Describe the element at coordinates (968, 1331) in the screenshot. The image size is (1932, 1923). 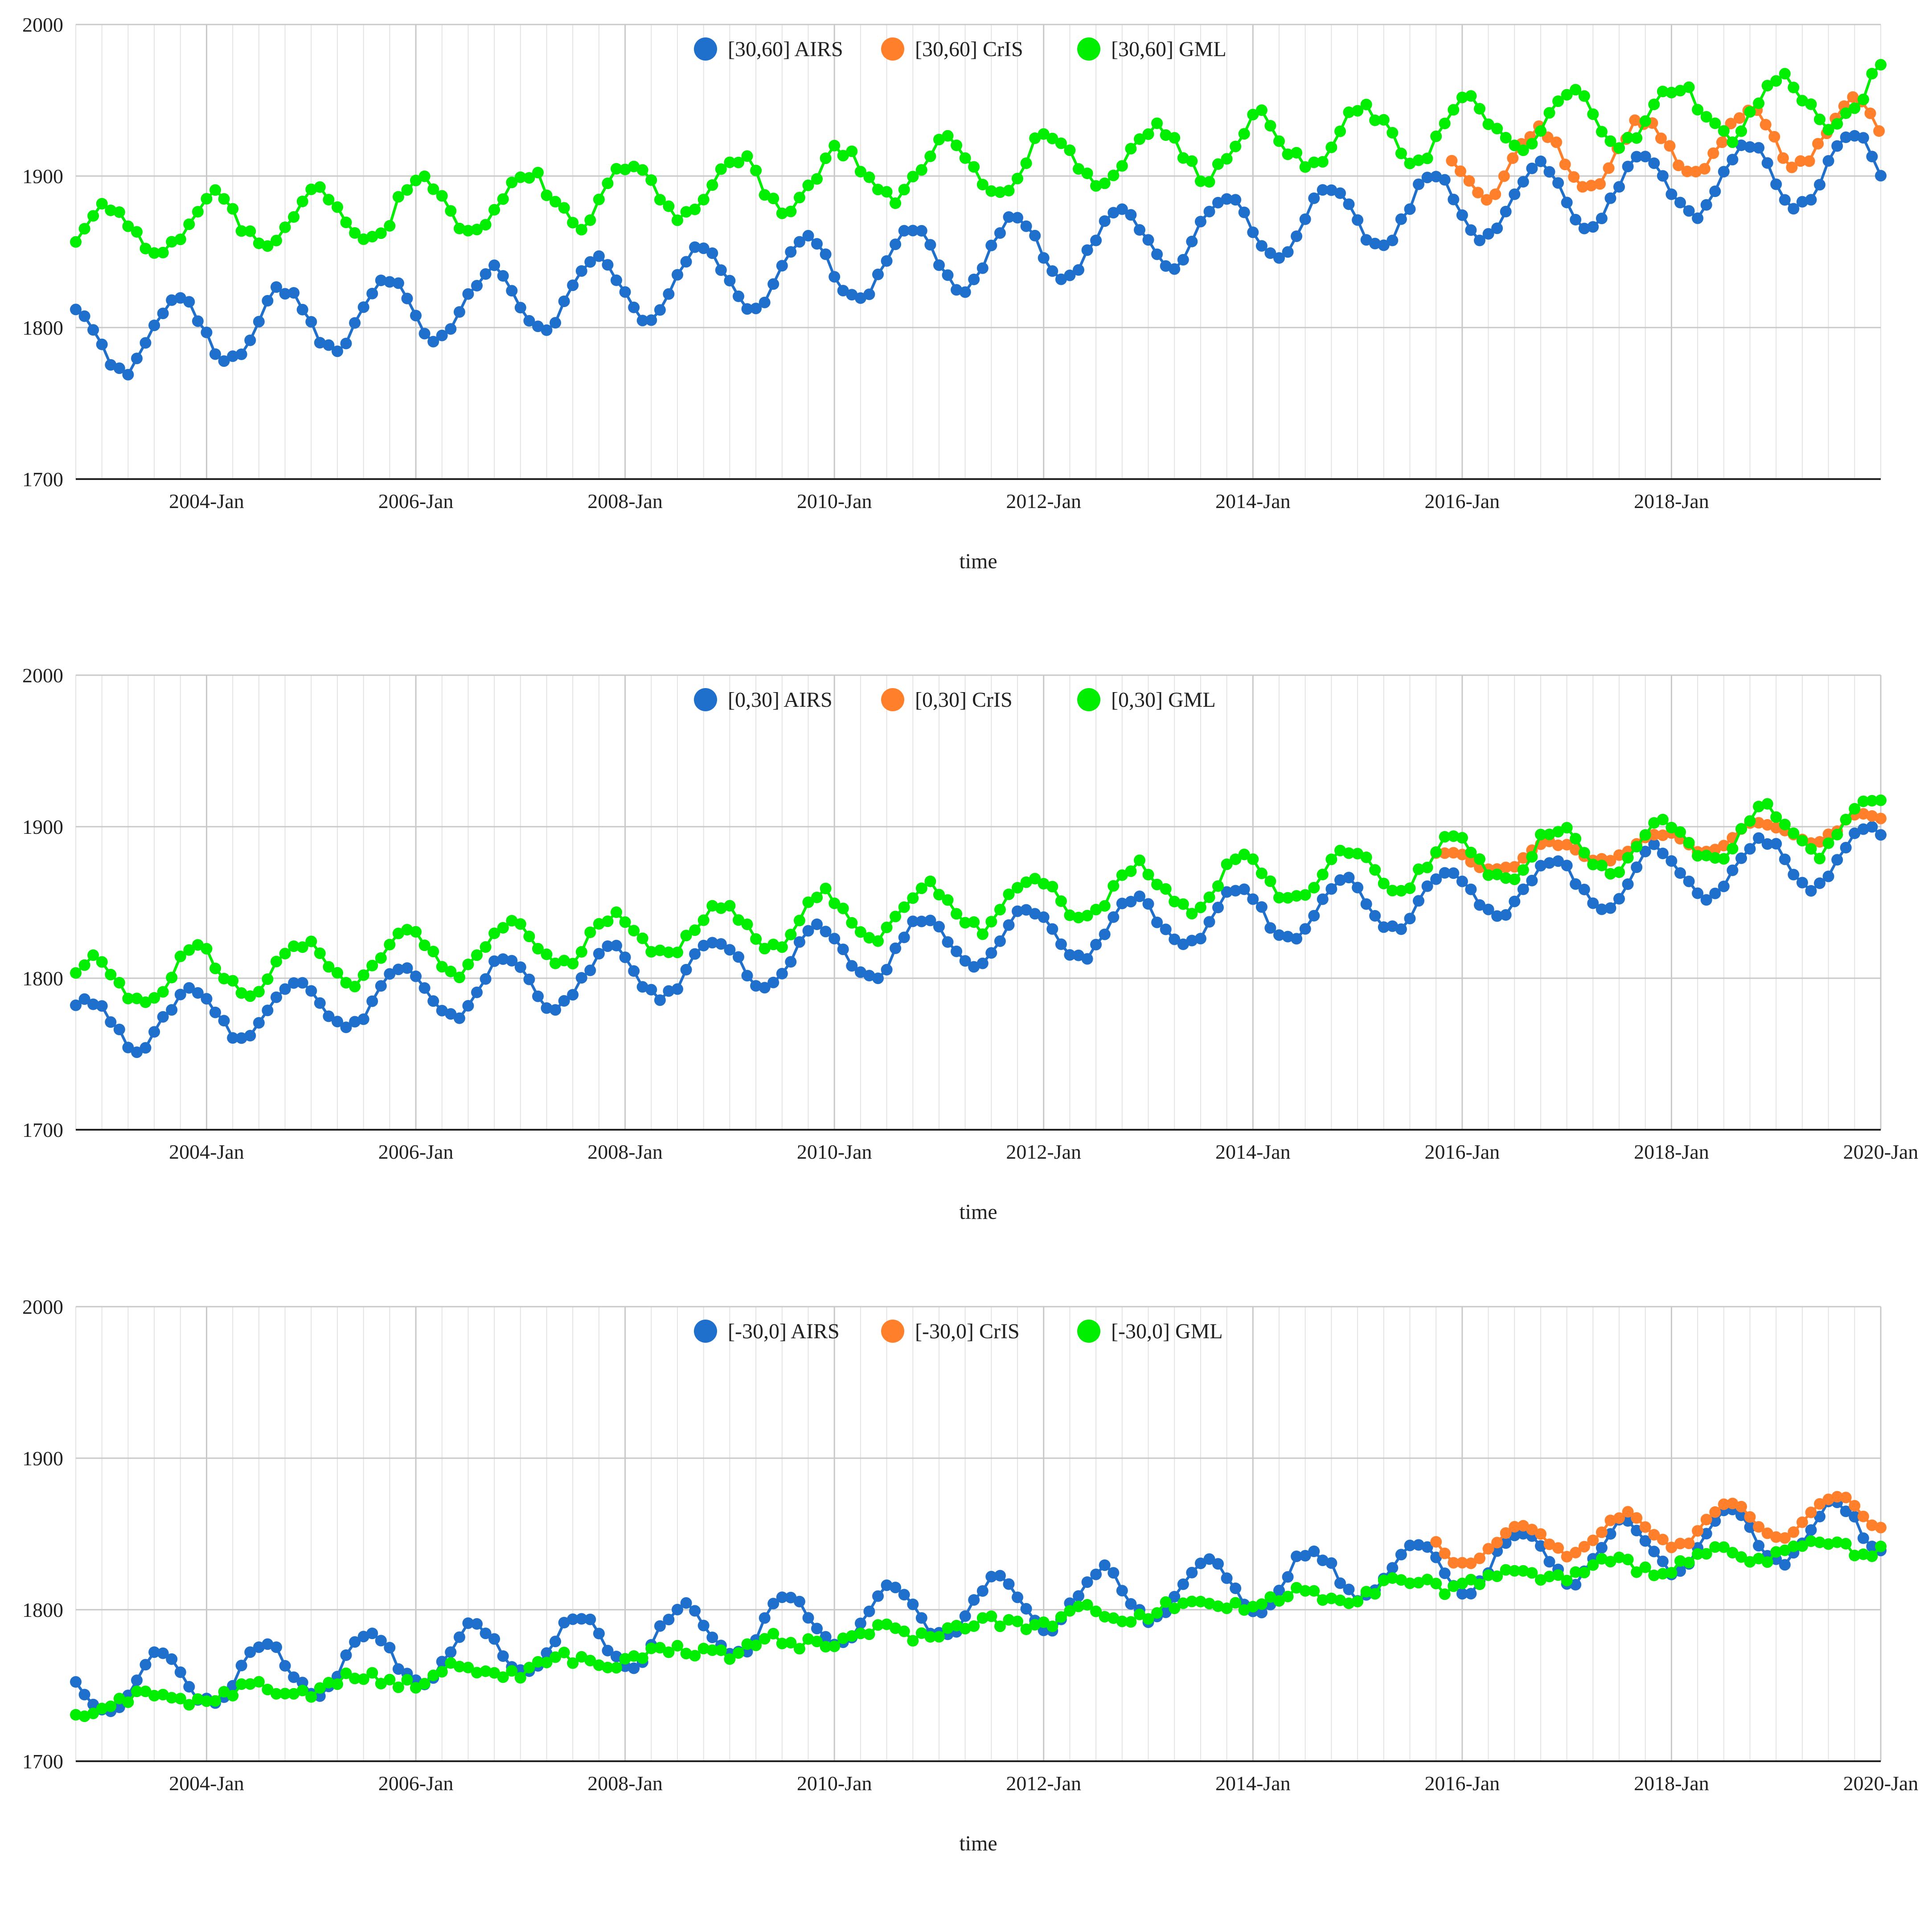
I see `legend-label: [-30,0] CrIS` at that location.